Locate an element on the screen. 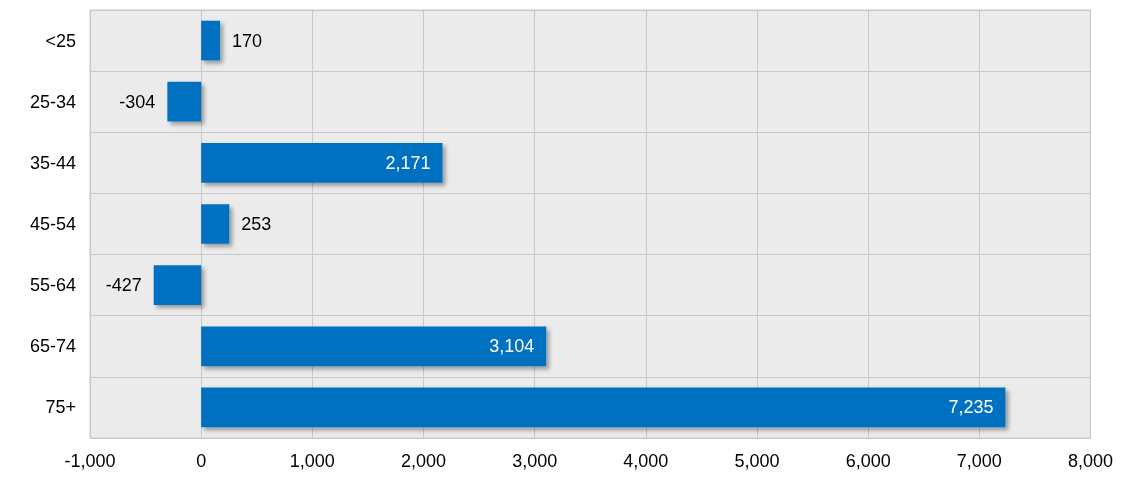  x-tick-label: 4,000 is located at coordinates (646, 461).